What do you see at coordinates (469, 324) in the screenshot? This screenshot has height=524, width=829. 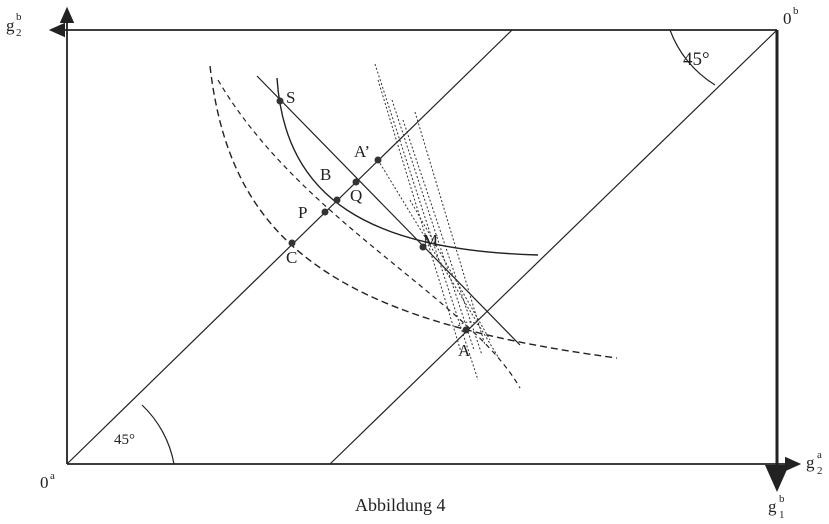 I see `dotted-arc` at bounding box center [469, 324].